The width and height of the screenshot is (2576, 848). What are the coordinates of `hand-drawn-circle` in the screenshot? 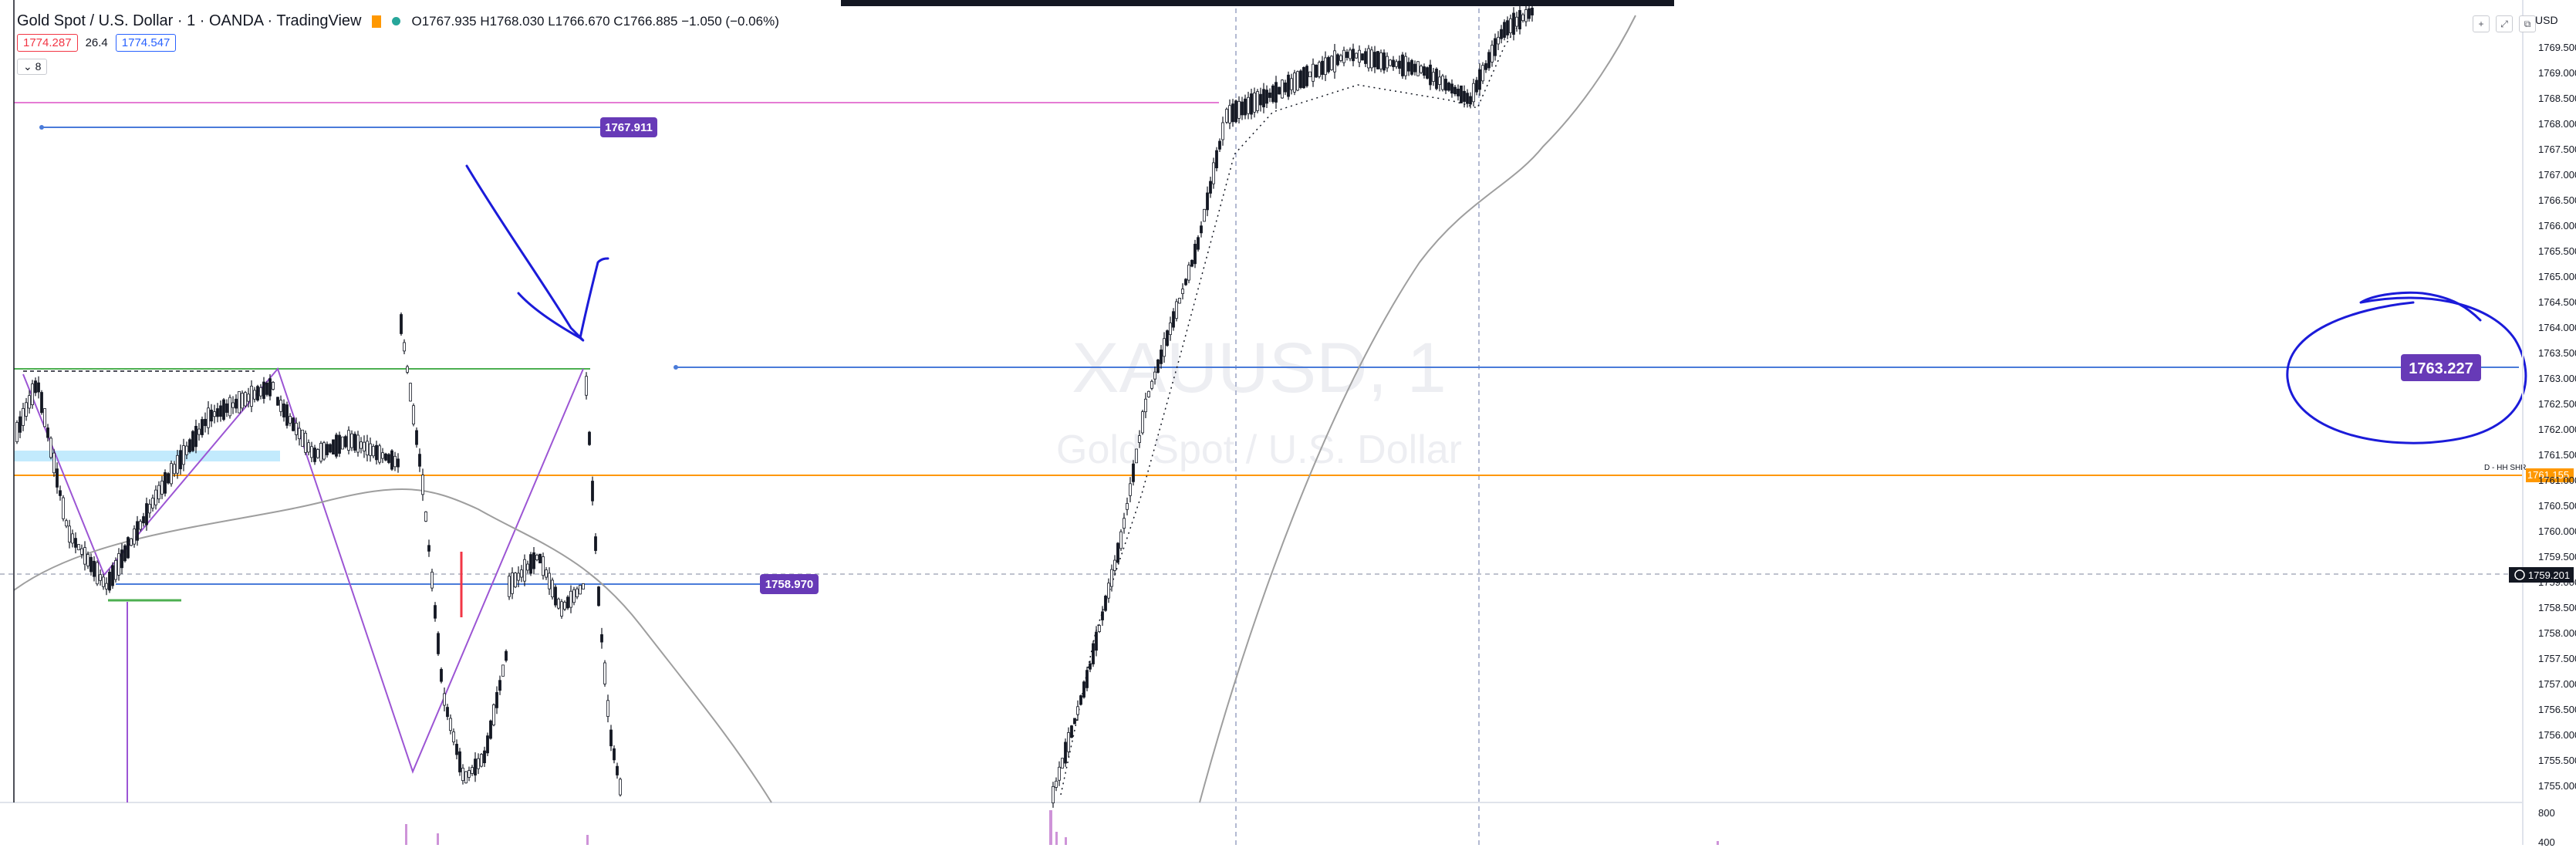 It's located at (2406, 367).